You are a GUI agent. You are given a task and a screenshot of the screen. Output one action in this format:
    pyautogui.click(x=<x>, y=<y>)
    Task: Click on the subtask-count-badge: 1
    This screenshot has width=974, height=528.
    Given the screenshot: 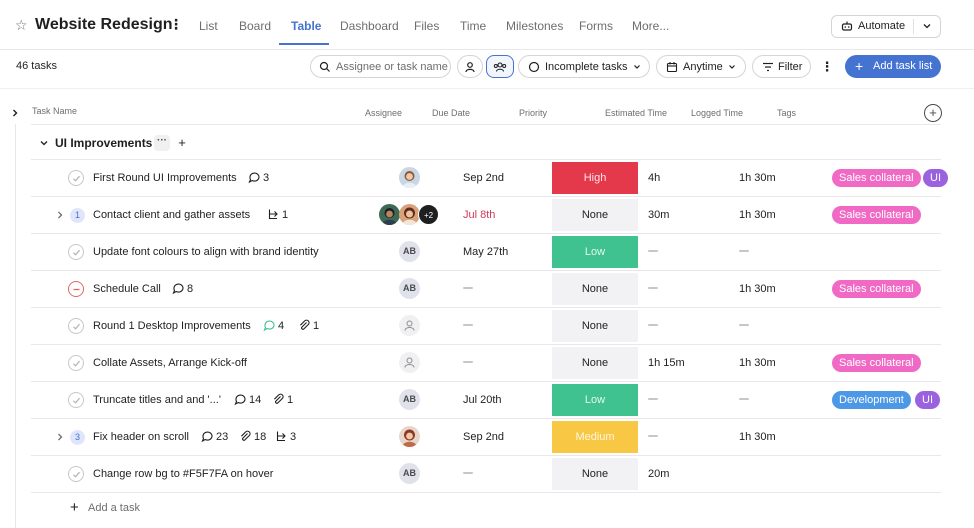 What is the action you would take?
    pyautogui.click(x=77, y=215)
    